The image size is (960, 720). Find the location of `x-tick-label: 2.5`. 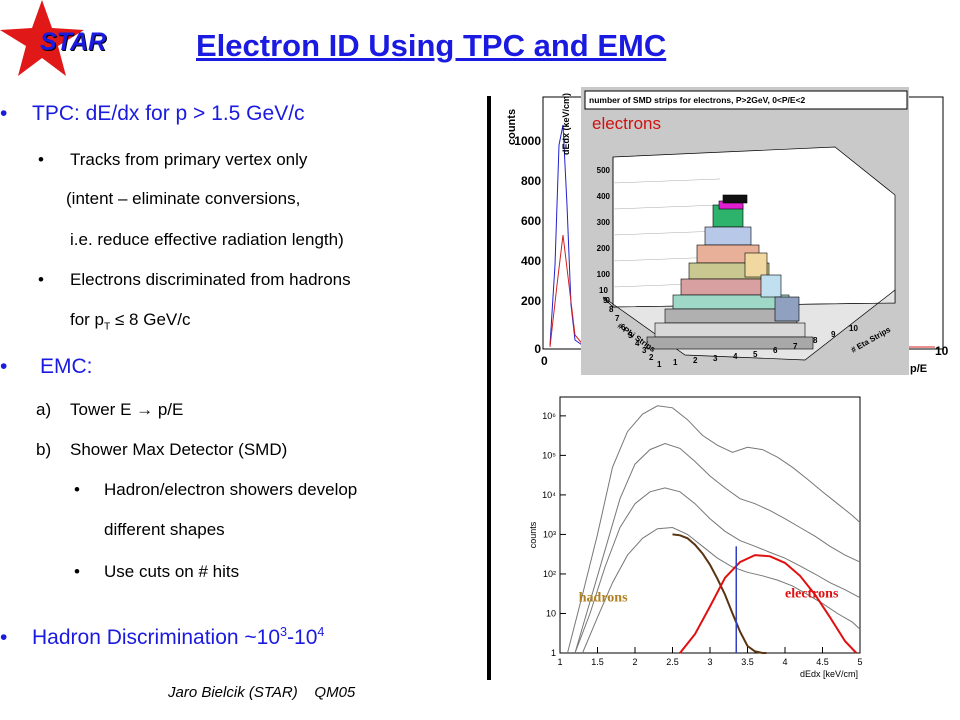

x-tick-label: 2.5 is located at coordinates (672, 662).